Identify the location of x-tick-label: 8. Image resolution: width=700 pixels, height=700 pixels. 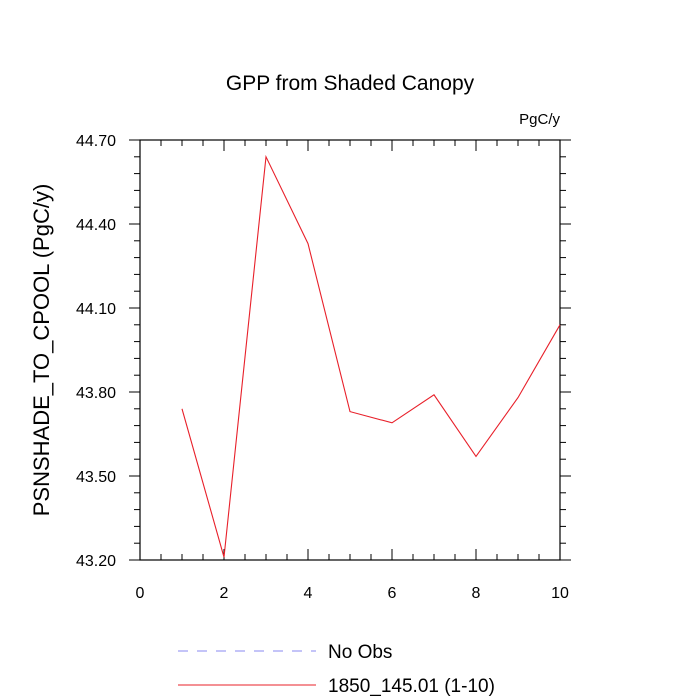
(476, 593).